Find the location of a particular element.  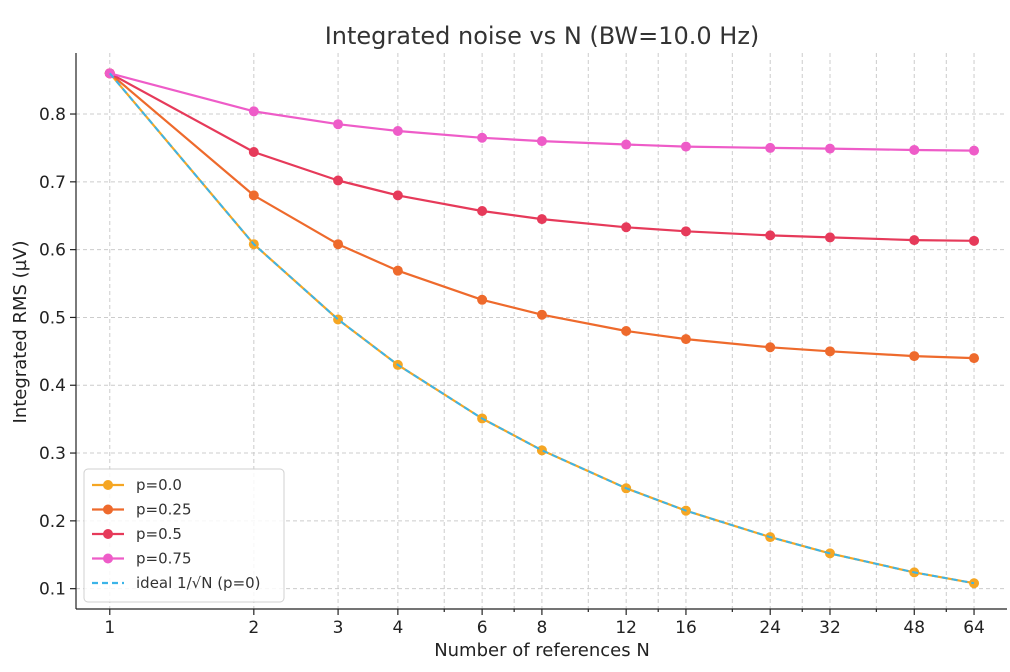

series-line is located at coordinates (542, 112).